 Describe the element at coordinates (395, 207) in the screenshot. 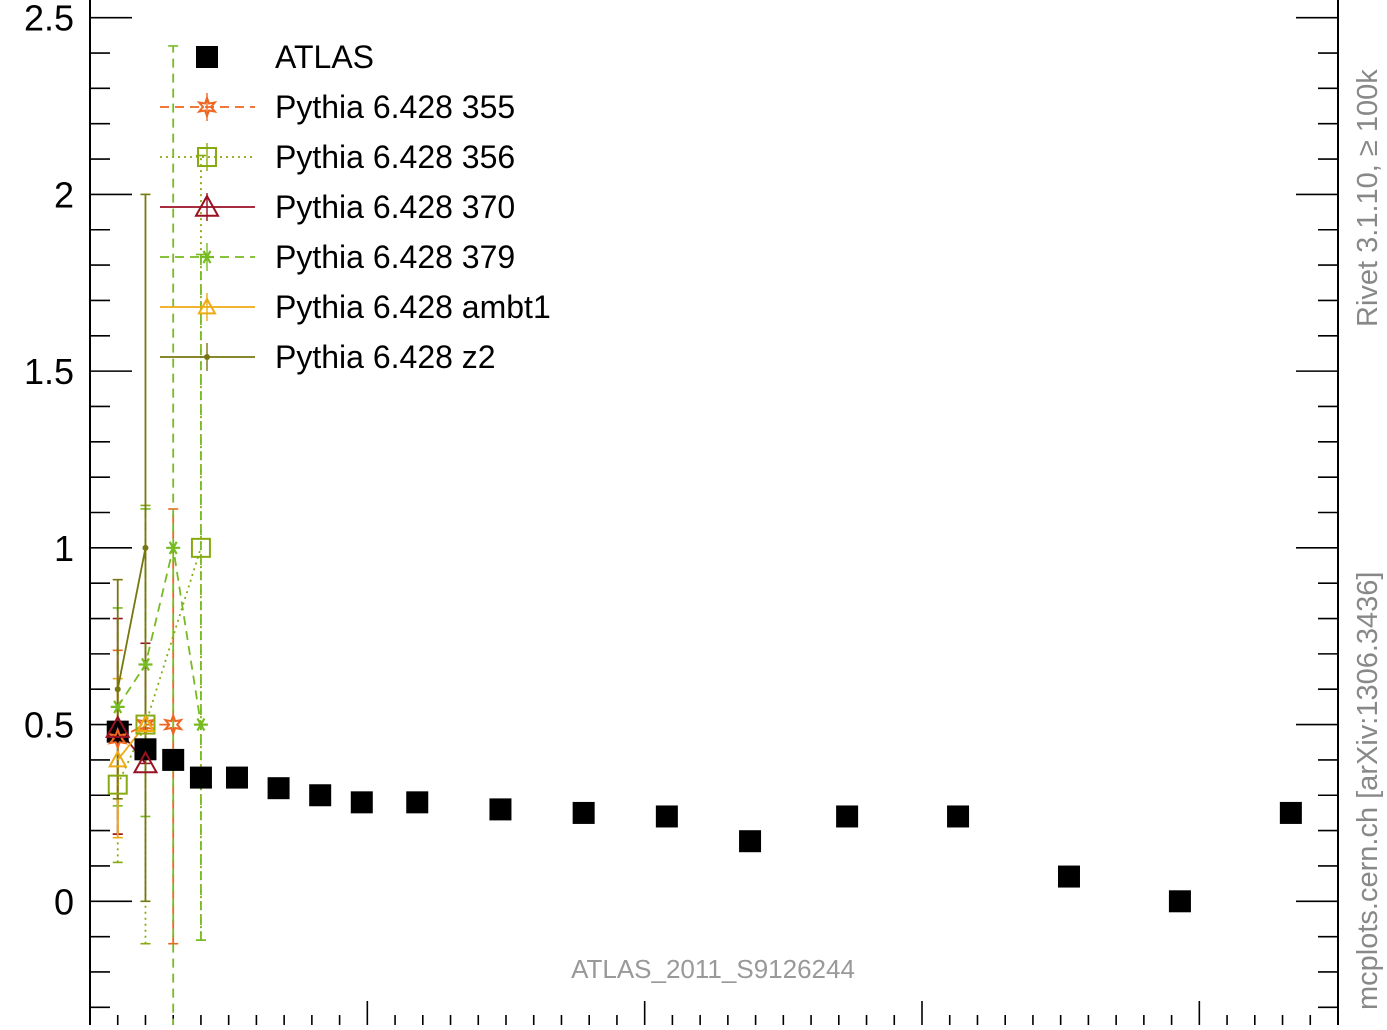

I see `series-pythia-6-428-370-legend-label: Pythia 6.428 370` at that location.